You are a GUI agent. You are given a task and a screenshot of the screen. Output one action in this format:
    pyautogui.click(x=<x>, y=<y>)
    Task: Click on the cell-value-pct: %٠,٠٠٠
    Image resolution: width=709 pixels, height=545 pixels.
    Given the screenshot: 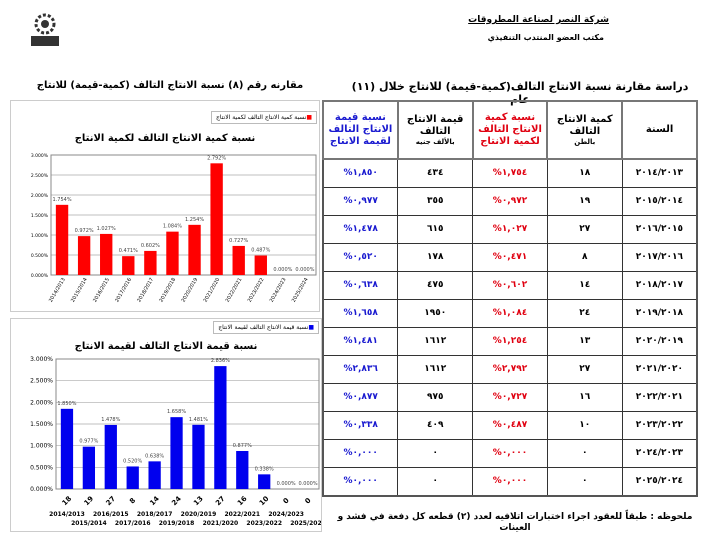 What is the action you would take?
    pyautogui.click(x=360, y=482)
    